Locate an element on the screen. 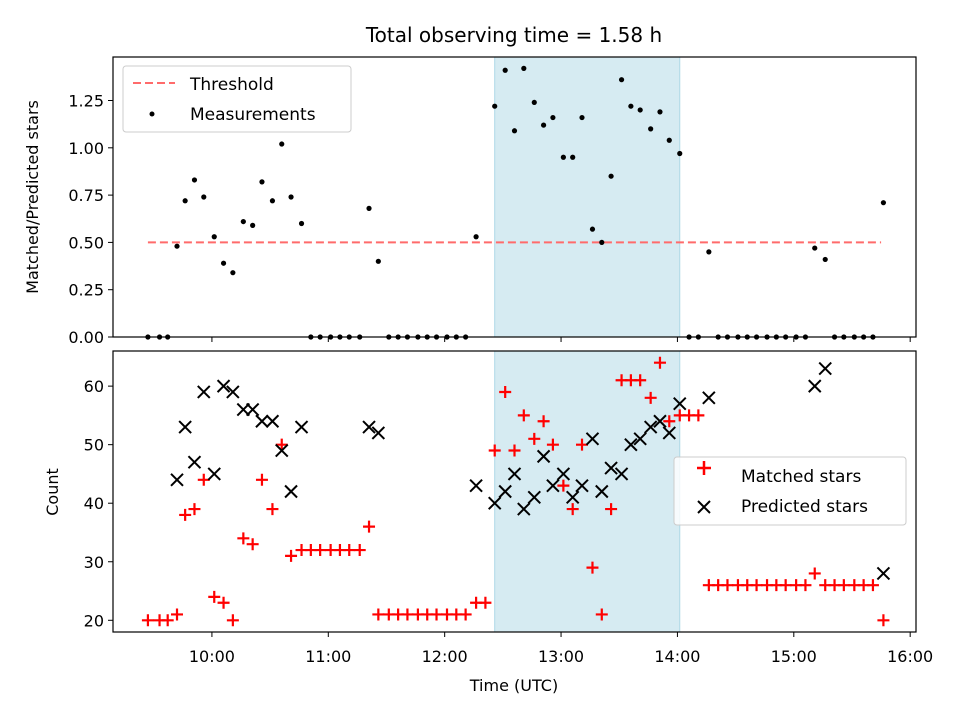  chart-title: Total observing time = 1.58 h is located at coordinates (513, 35).